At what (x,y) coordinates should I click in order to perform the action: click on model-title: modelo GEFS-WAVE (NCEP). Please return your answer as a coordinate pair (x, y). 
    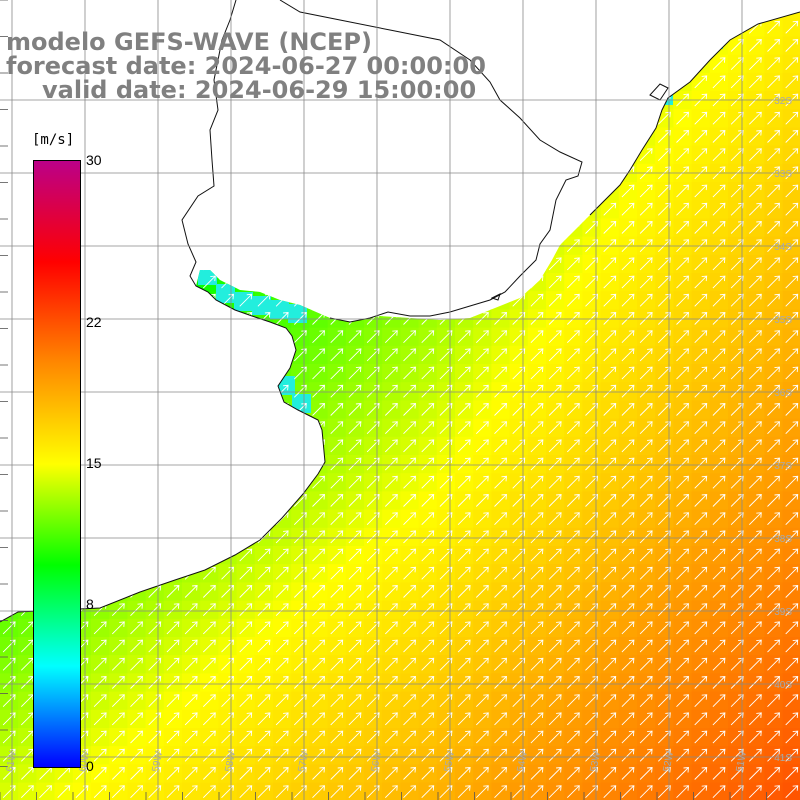
    Looking at the image, I should click on (189, 42).